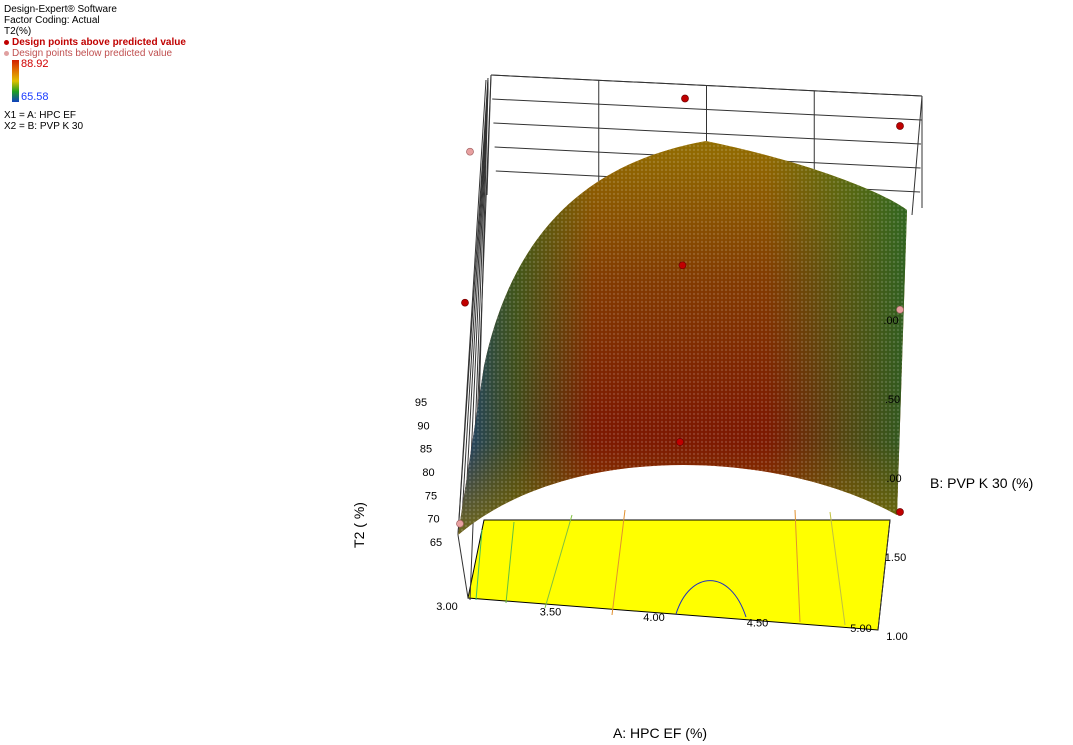 The image size is (1073, 745). I want to click on x-axis-title: A: HPC EF (%), so click(660, 733).